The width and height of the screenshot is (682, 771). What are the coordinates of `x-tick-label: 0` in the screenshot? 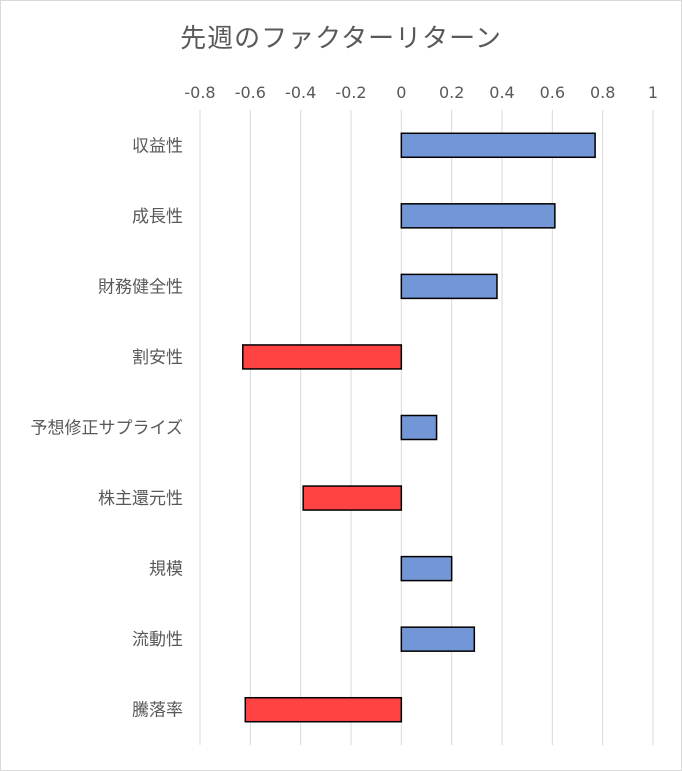 It's located at (401, 92).